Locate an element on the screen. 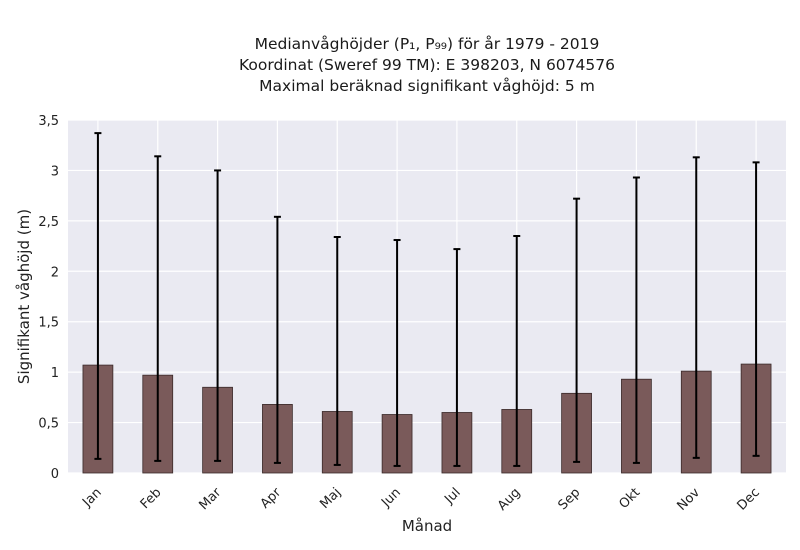 This screenshot has height=550, width=800. y-tick-label: 3,5 is located at coordinates (48, 121).